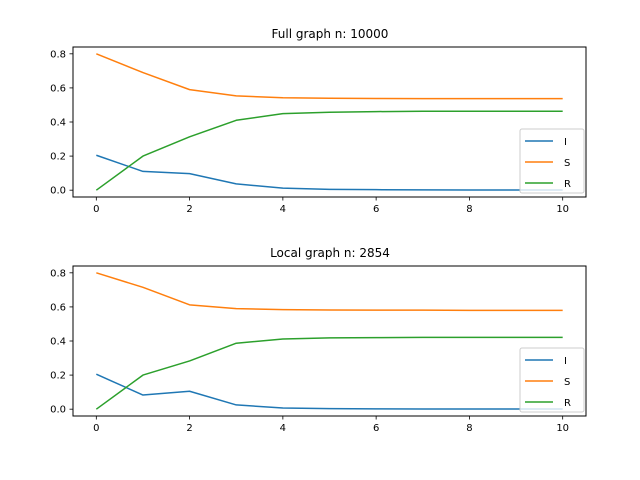 The height and width of the screenshot is (480, 640). Describe the element at coordinates (330, 34) in the screenshot. I see `subplot-title: Full graph n: 10000` at that location.